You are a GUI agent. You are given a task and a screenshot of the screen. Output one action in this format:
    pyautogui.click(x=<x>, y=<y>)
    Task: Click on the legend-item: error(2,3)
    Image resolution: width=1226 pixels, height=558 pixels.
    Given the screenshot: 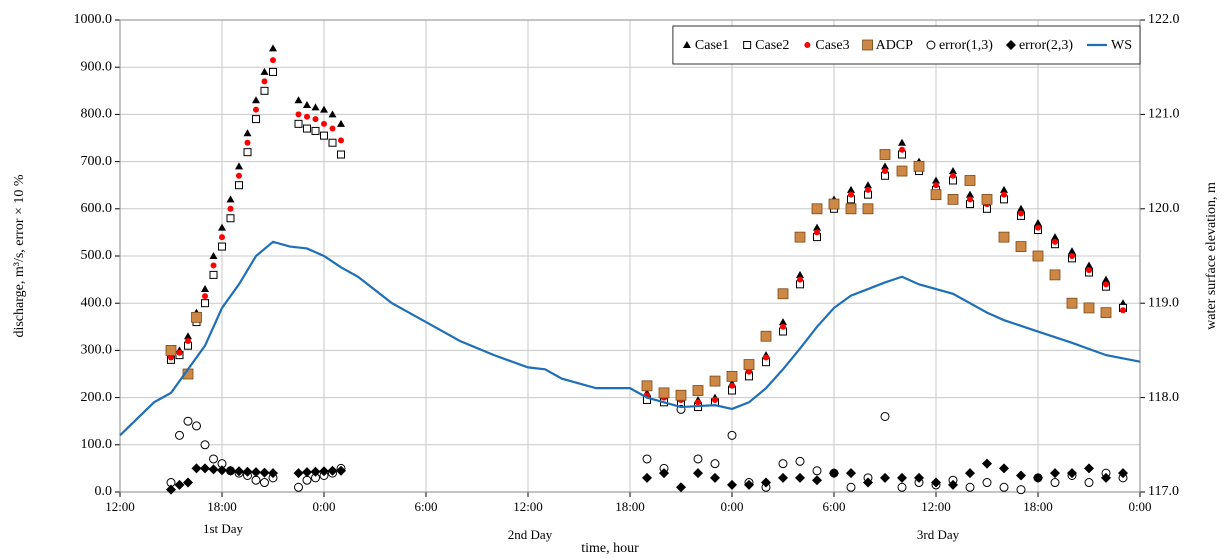 What is the action you would take?
    pyautogui.click(x=1039, y=45)
    